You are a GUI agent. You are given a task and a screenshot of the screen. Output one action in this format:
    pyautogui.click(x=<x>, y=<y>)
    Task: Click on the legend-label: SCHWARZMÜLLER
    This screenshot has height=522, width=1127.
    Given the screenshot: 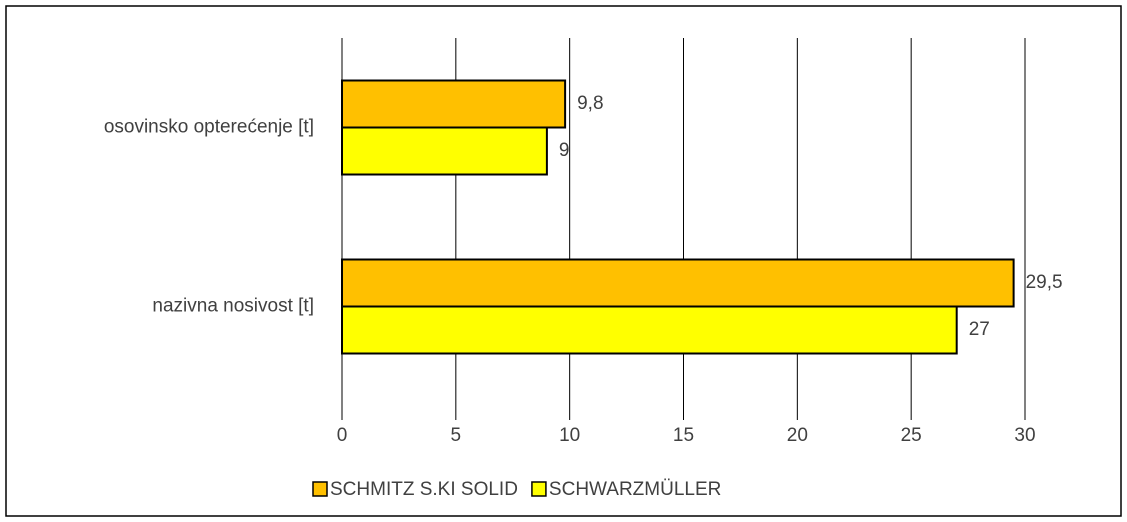 What is the action you would take?
    pyautogui.click(x=635, y=489)
    